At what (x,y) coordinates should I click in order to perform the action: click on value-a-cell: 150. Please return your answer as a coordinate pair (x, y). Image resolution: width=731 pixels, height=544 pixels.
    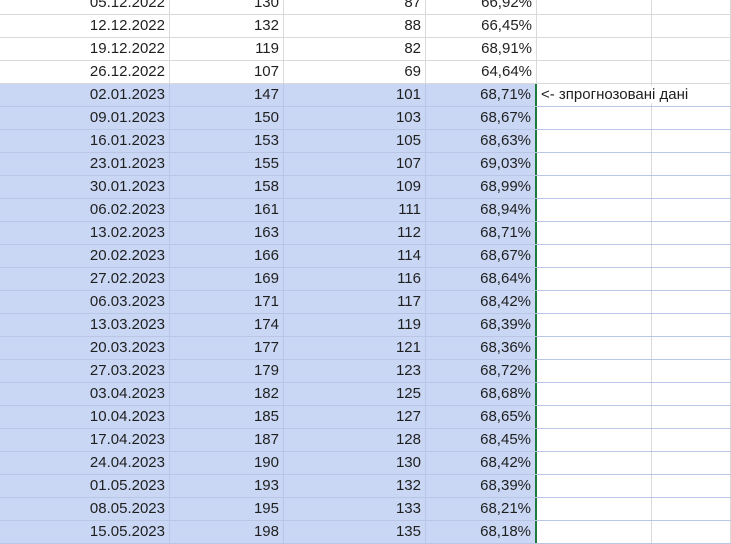
    Looking at the image, I should click on (227, 118).